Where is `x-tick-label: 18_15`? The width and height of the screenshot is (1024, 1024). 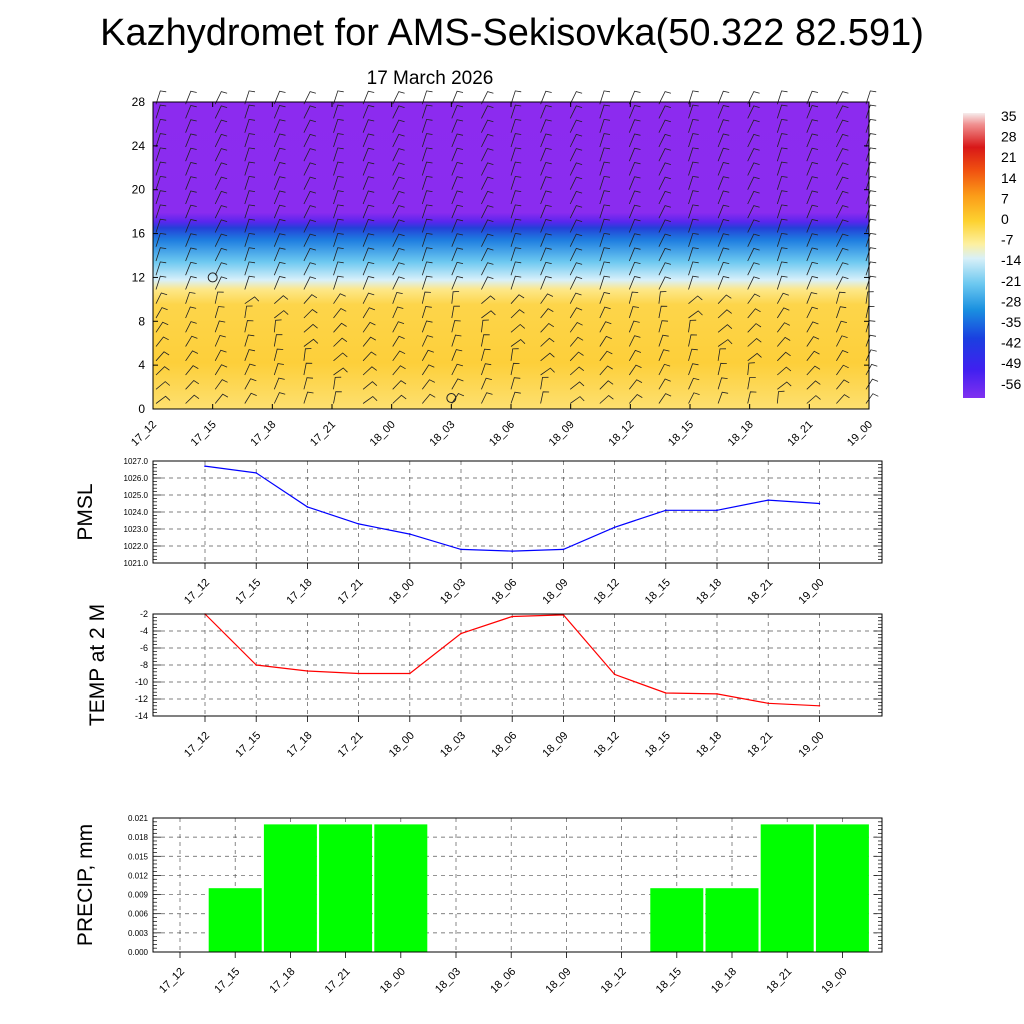 x-tick-label: 18_15 is located at coordinates (658, 745).